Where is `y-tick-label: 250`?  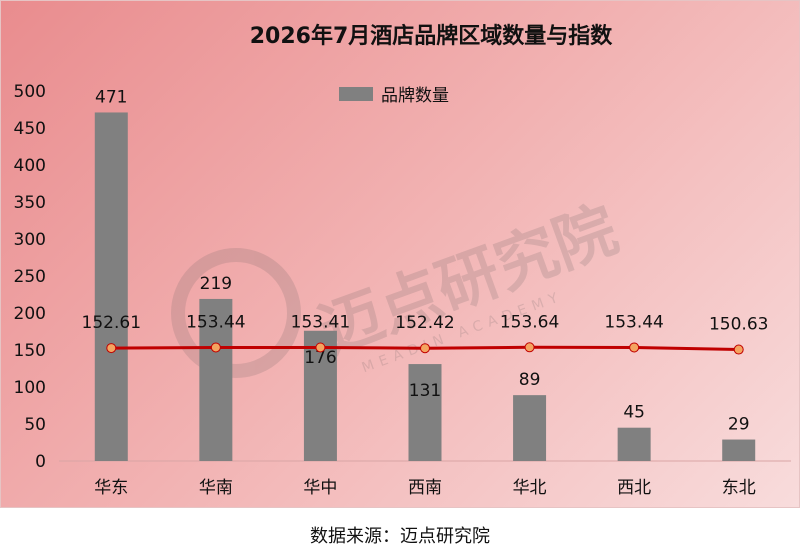 y-tick-label: 250 is located at coordinates (30, 277).